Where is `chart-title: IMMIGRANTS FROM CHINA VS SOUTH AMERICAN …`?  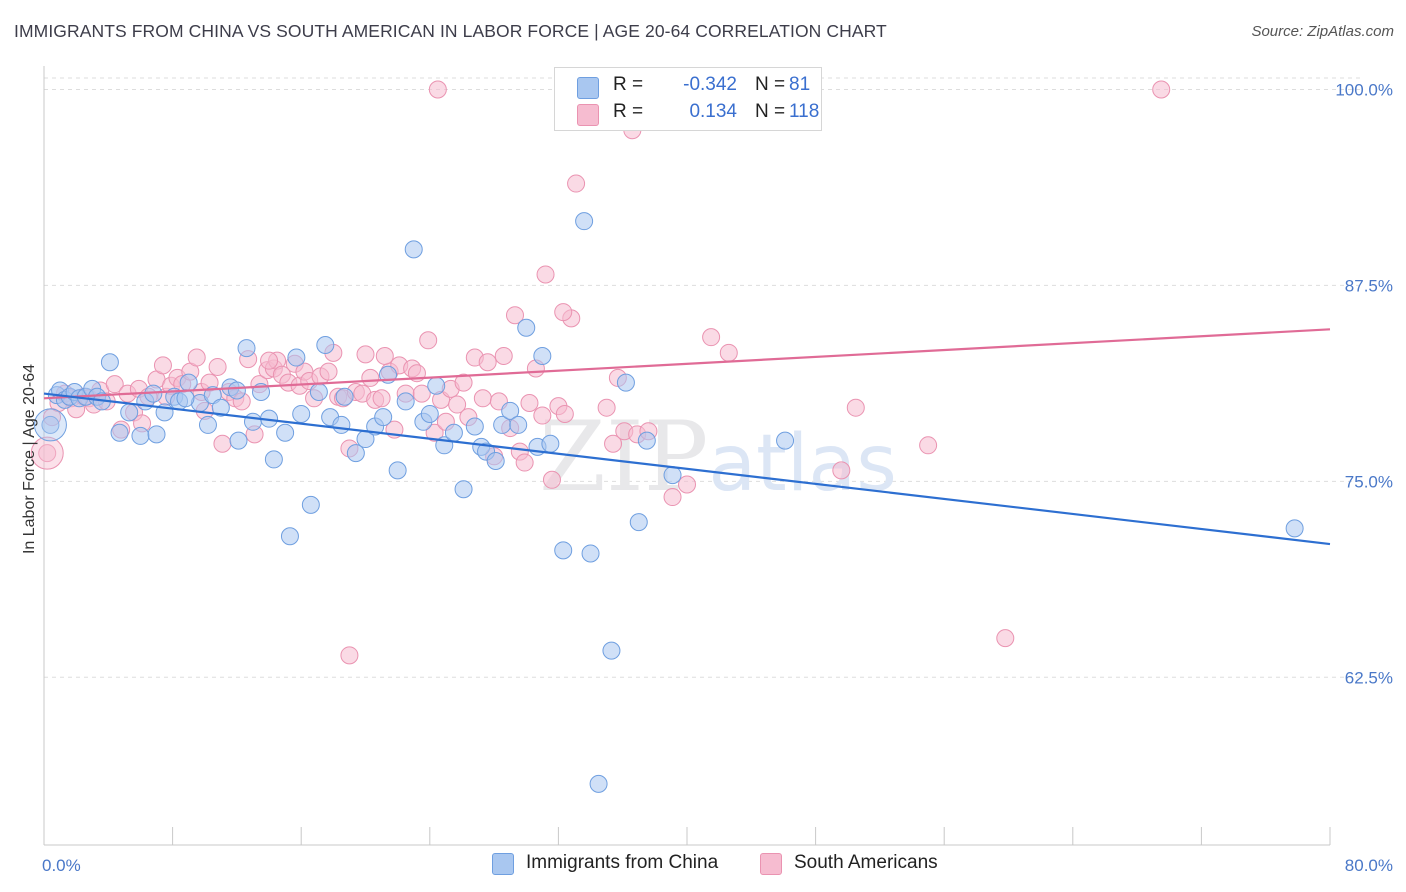 chart-title: IMMIGRANTS FROM CHINA VS SOUTH AMERICAN … is located at coordinates (450, 31).